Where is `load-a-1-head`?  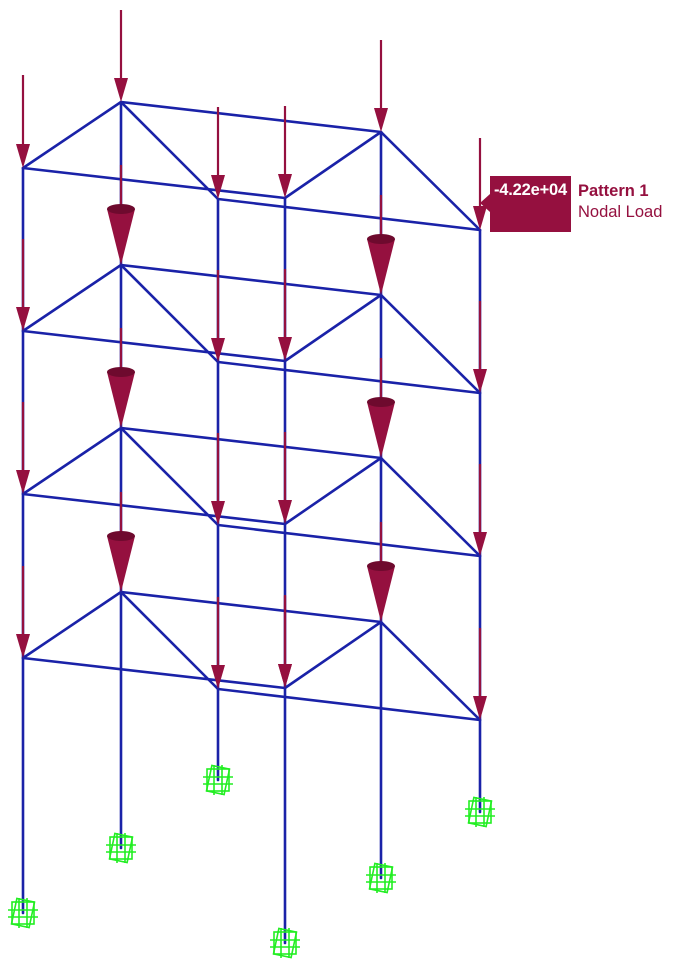
load-a-1-head is located at coordinates (23, 156).